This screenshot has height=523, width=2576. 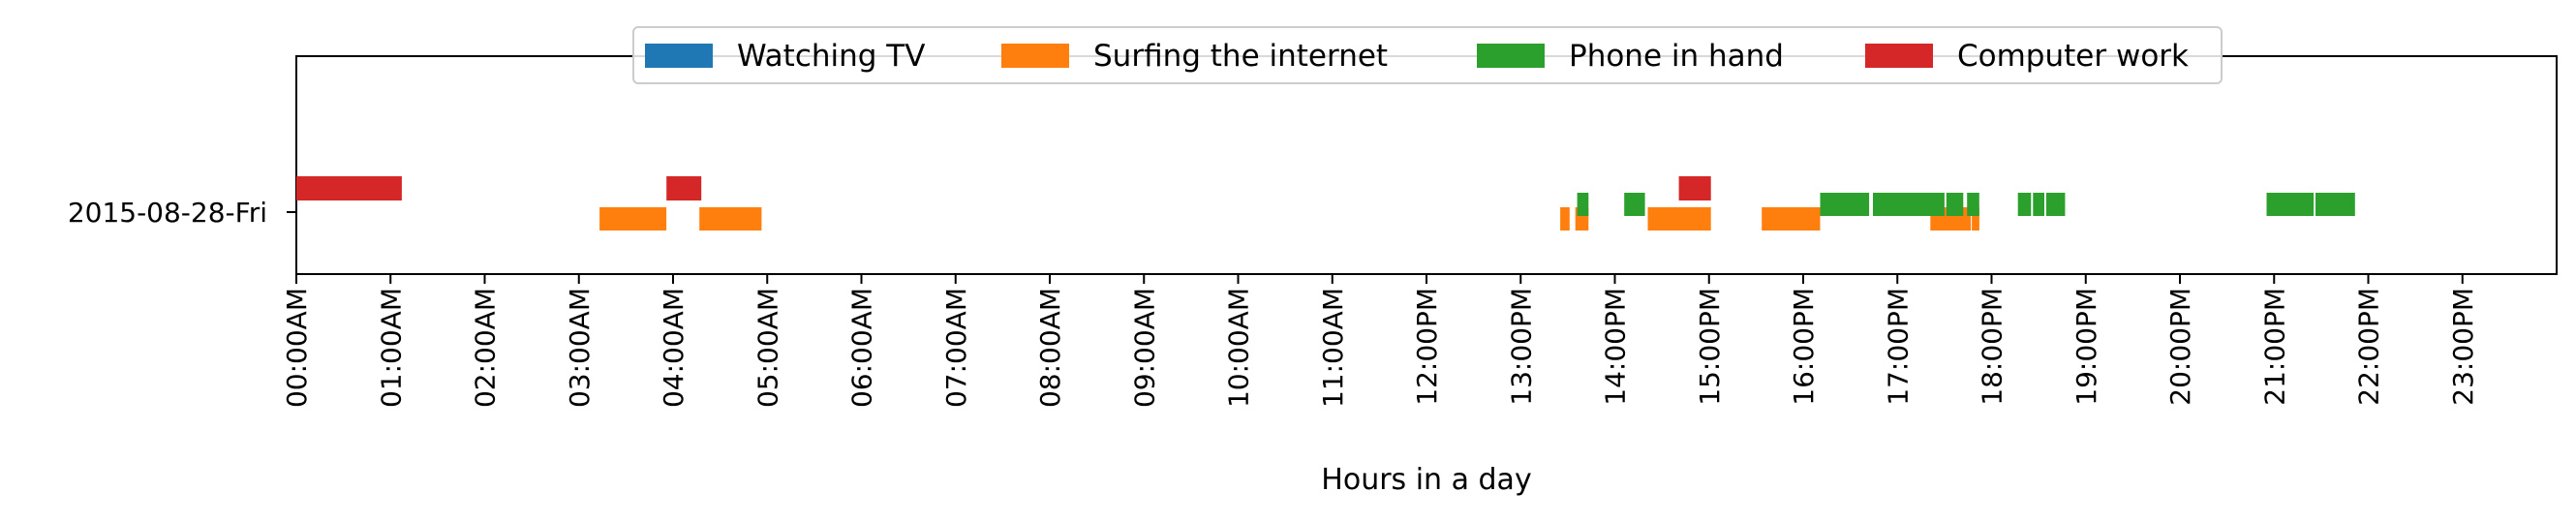 What do you see at coordinates (1050, 348) in the screenshot?
I see `x-tick-label: 08:00AM` at bounding box center [1050, 348].